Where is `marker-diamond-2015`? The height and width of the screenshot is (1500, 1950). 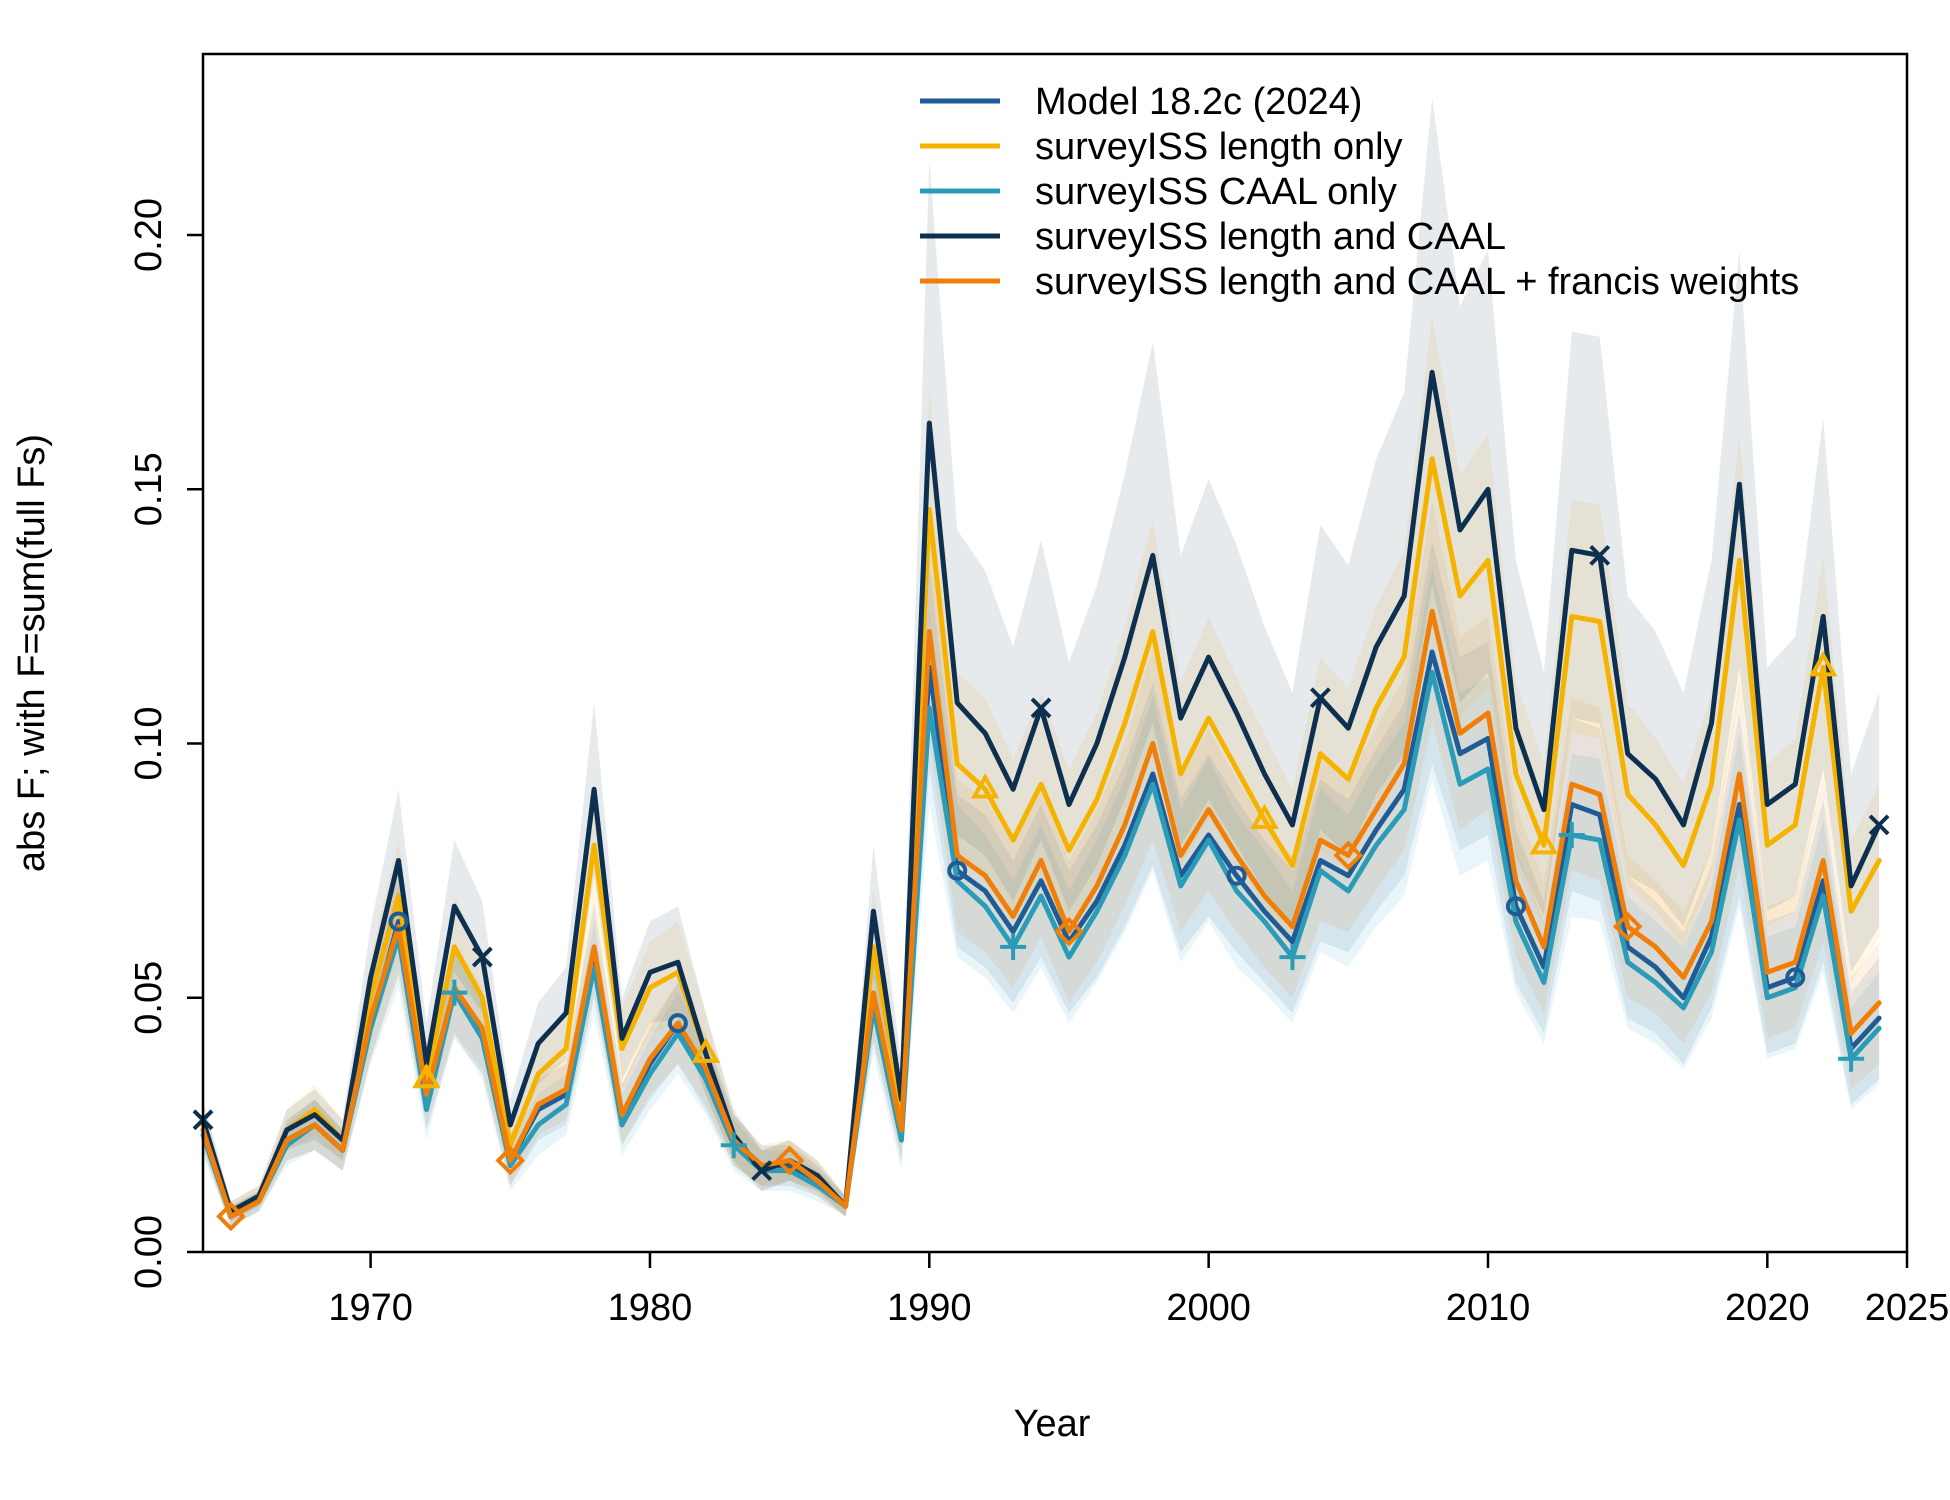
marker-diamond-2015 is located at coordinates (1627, 926).